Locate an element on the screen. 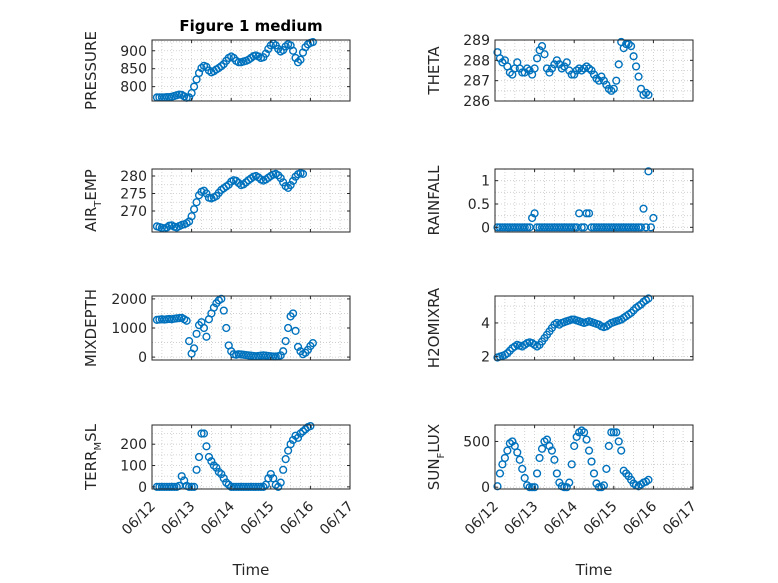 The width and height of the screenshot is (778, 583). y-tick-label: 100 is located at coordinates (133, 467).